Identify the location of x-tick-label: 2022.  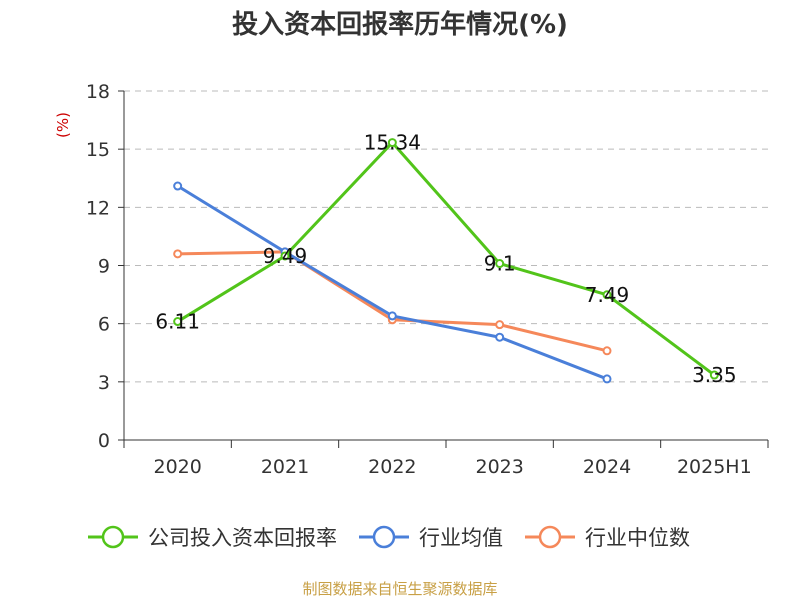
(392, 467).